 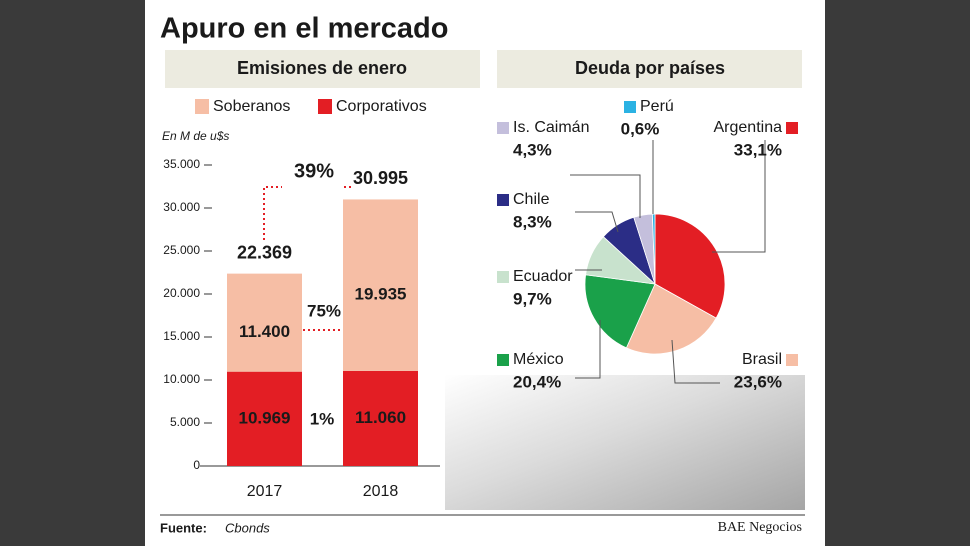 I want to click on main-title: Apuro en el mercado, so click(x=304, y=29).